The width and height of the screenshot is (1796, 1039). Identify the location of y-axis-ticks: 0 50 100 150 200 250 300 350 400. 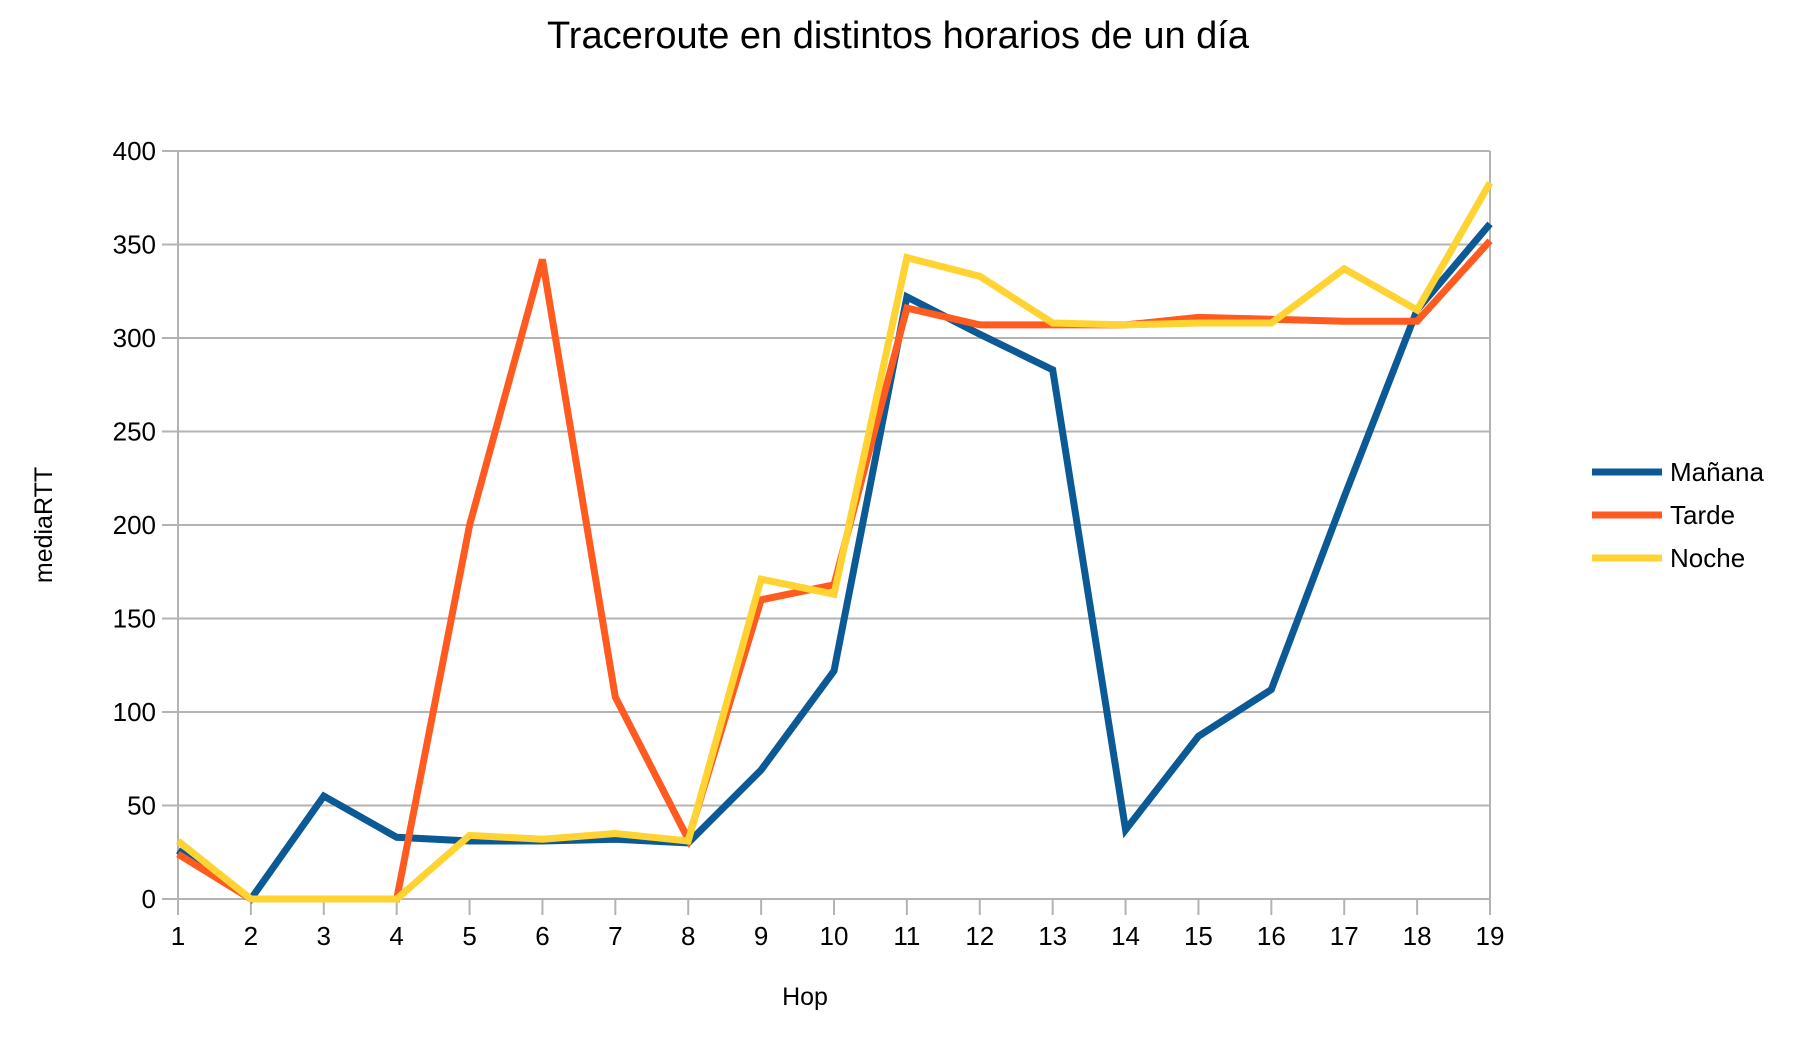
(134, 525).